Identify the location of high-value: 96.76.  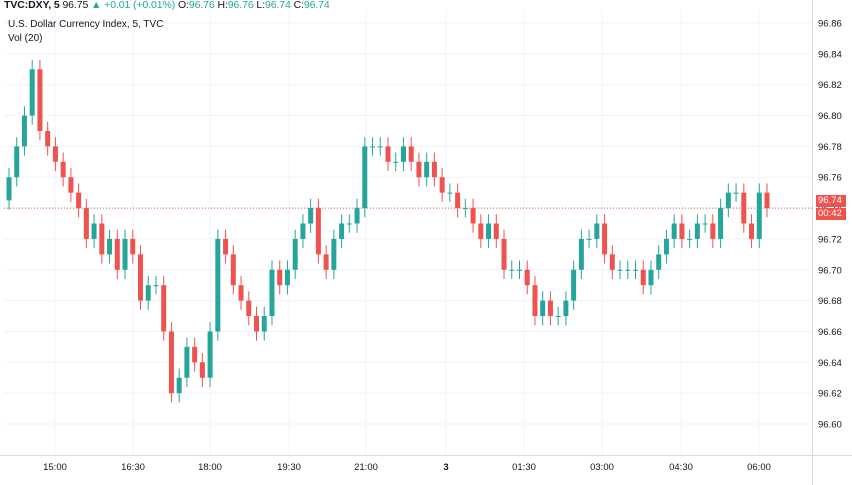
(240, 5).